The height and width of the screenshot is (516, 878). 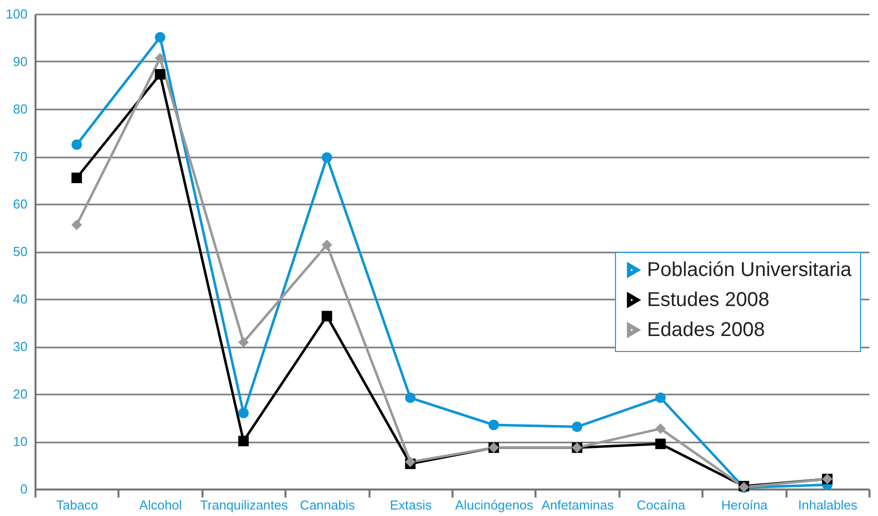 What do you see at coordinates (20, 109) in the screenshot?
I see `y-tick-label: 80` at bounding box center [20, 109].